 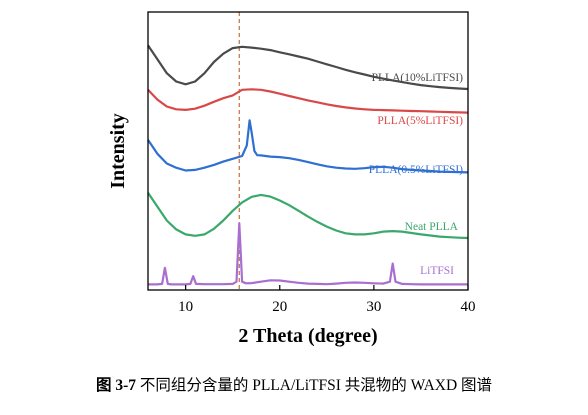 I want to click on series-label-3: PLLA(0.5%LiTFSI), so click(x=416, y=170).